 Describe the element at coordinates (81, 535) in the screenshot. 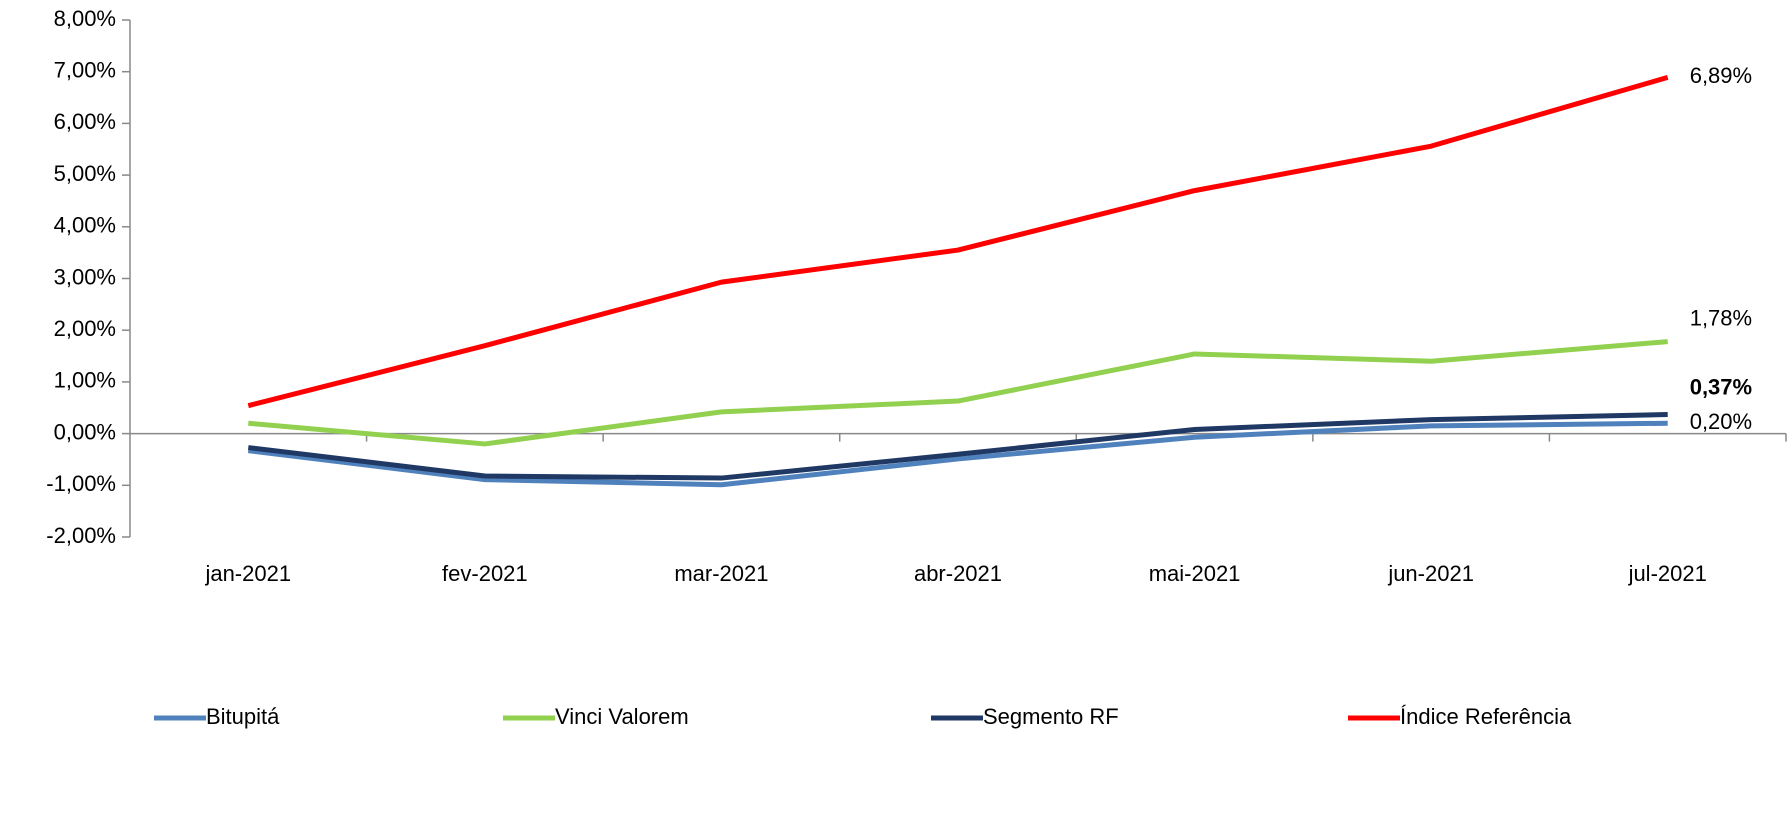

I see `y-tick-label: -2,00%` at that location.